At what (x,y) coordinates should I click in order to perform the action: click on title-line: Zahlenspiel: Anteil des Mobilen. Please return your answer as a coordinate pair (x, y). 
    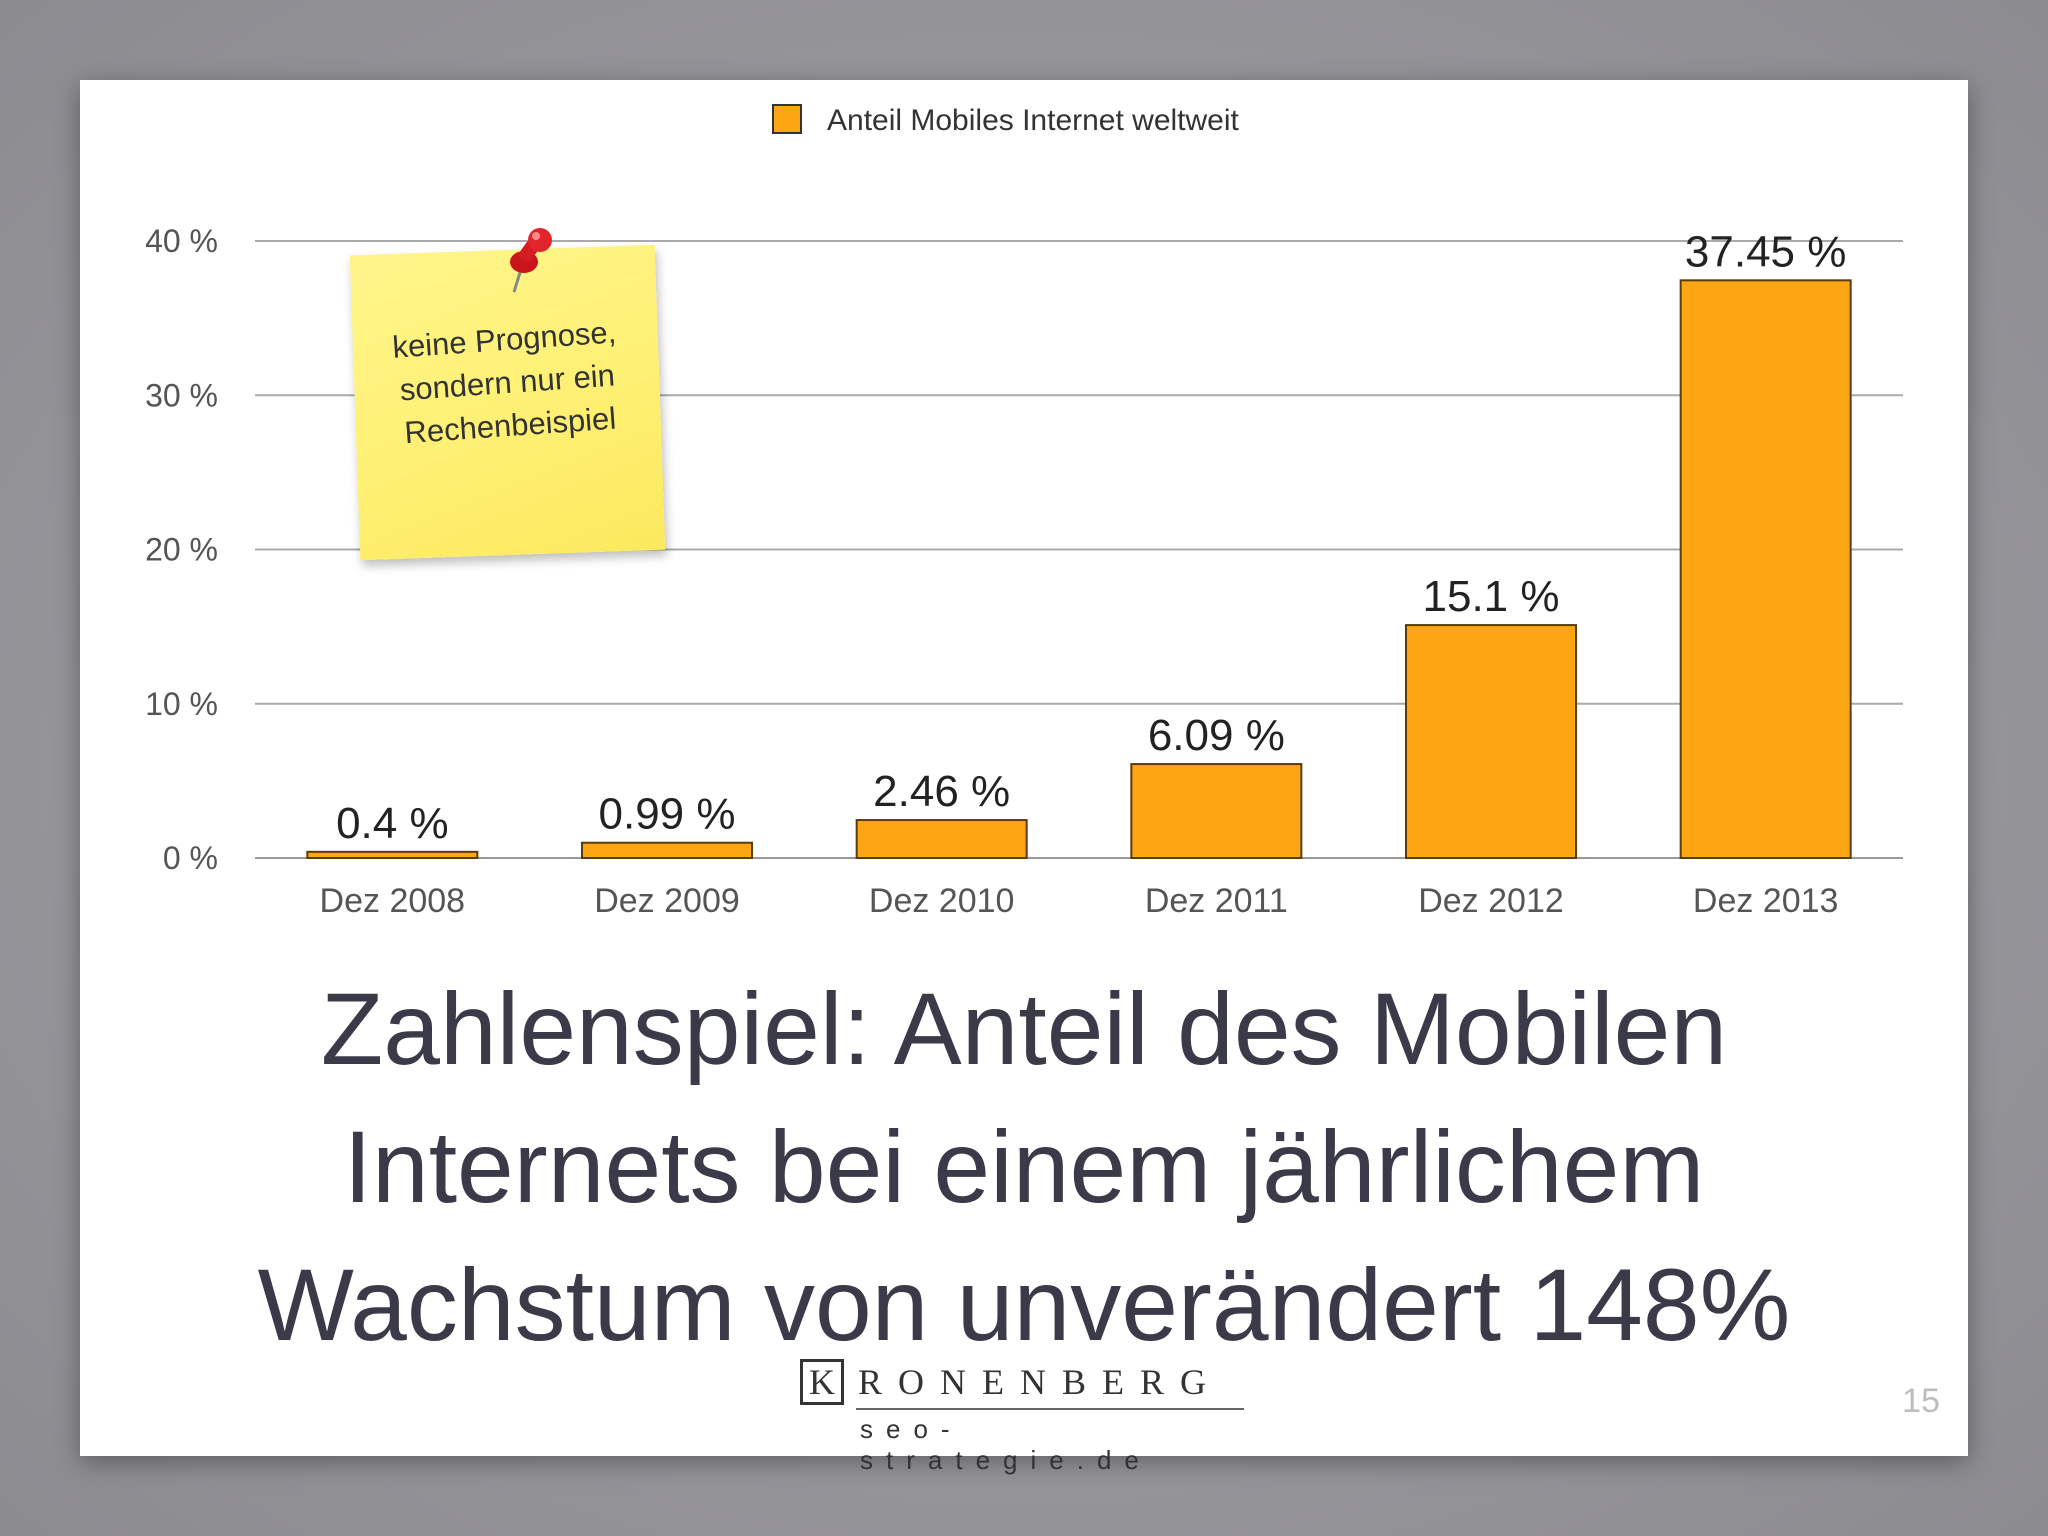
    Looking at the image, I should click on (1024, 1029).